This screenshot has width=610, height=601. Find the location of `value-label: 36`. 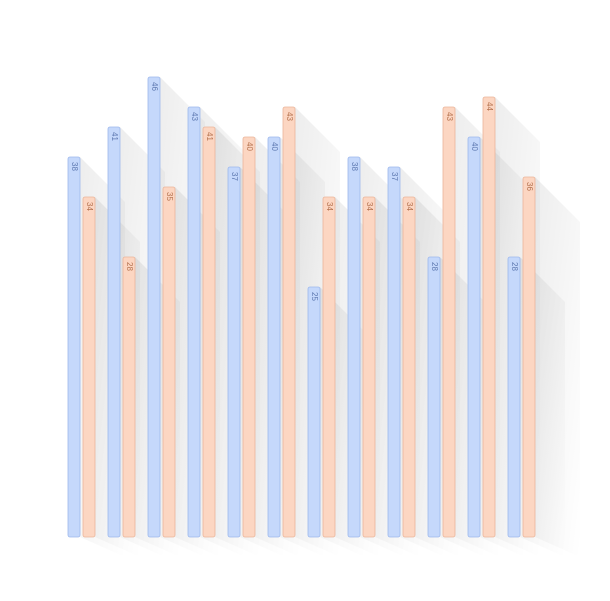

value-label: 36 is located at coordinates (529, 186).